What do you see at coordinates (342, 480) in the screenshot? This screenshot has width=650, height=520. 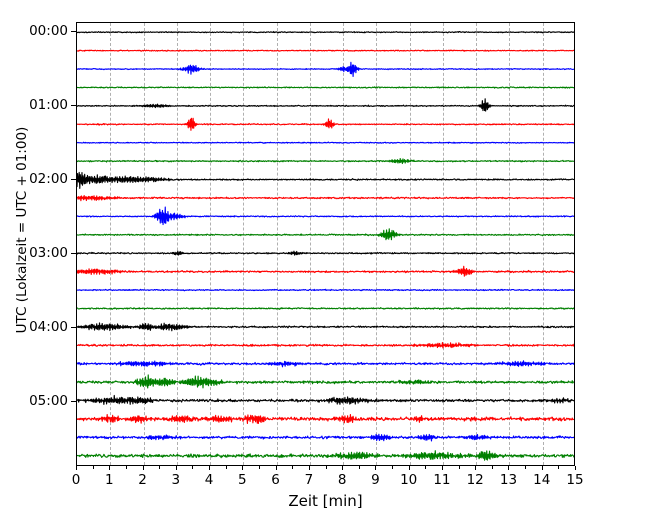 I see `x-axis-tick-label: 8` at bounding box center [342, 480].